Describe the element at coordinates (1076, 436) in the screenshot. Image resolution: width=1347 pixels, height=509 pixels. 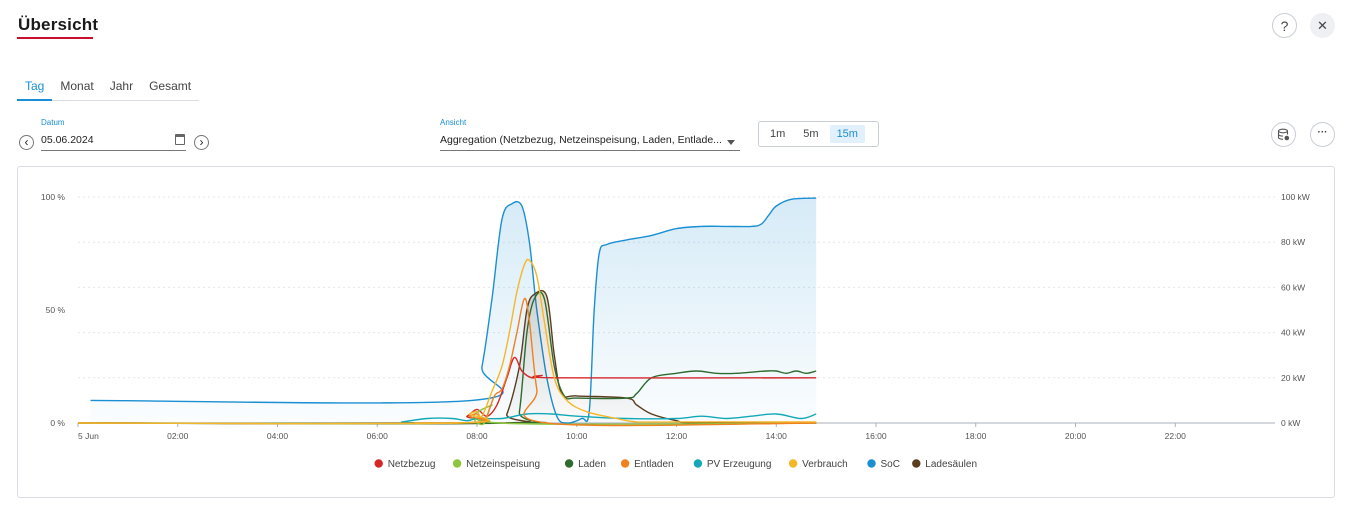
I see `x-tick-label: 20:00` at that location.